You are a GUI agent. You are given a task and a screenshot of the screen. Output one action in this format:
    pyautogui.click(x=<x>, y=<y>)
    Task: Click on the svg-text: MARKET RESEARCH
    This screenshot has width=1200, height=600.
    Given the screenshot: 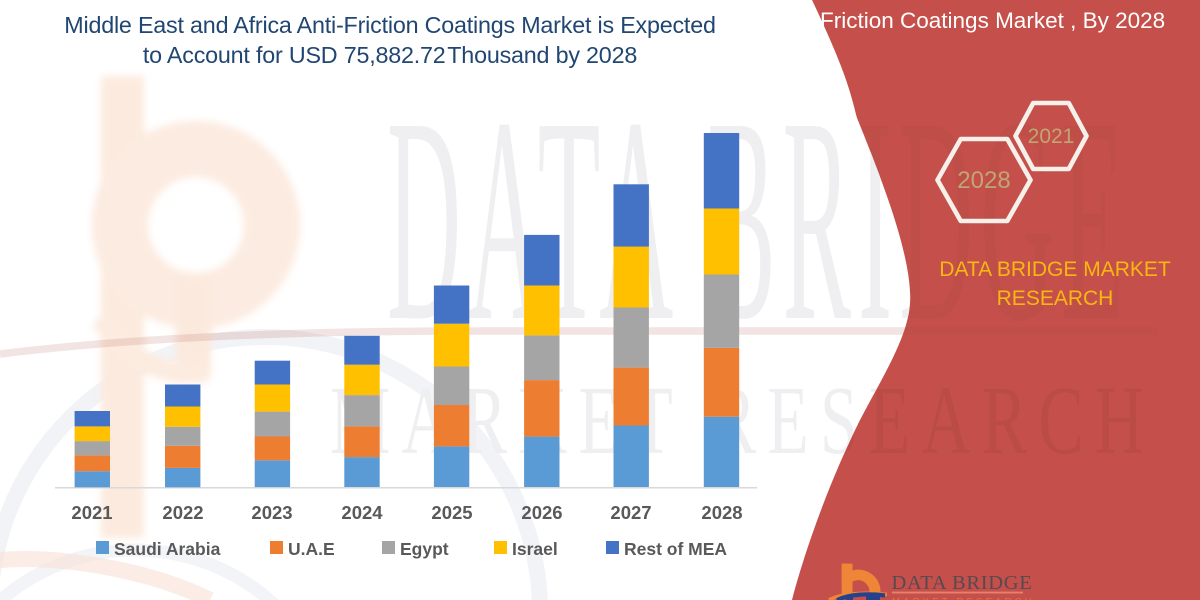 What is the action you would take?
    pyautogui.click(x=963, y=598)
    